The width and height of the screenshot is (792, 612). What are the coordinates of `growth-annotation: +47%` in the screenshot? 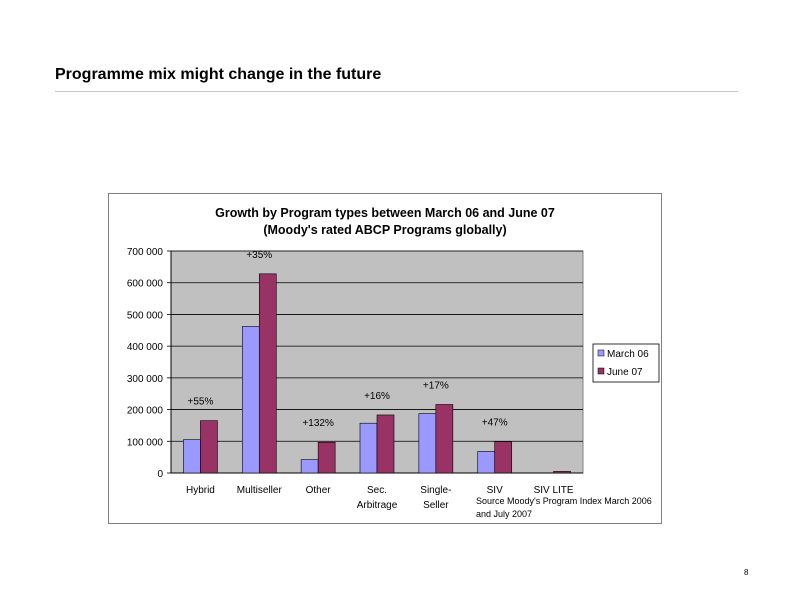 It's located at (495, 423).